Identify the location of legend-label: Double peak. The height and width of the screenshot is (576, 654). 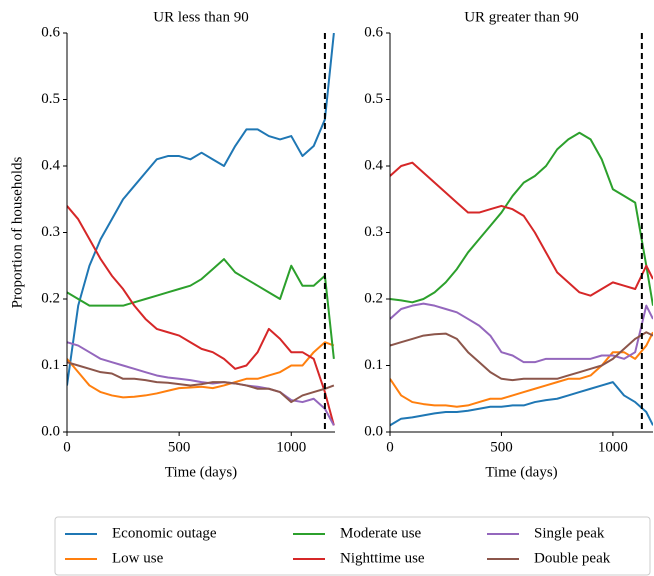
(572, 558).